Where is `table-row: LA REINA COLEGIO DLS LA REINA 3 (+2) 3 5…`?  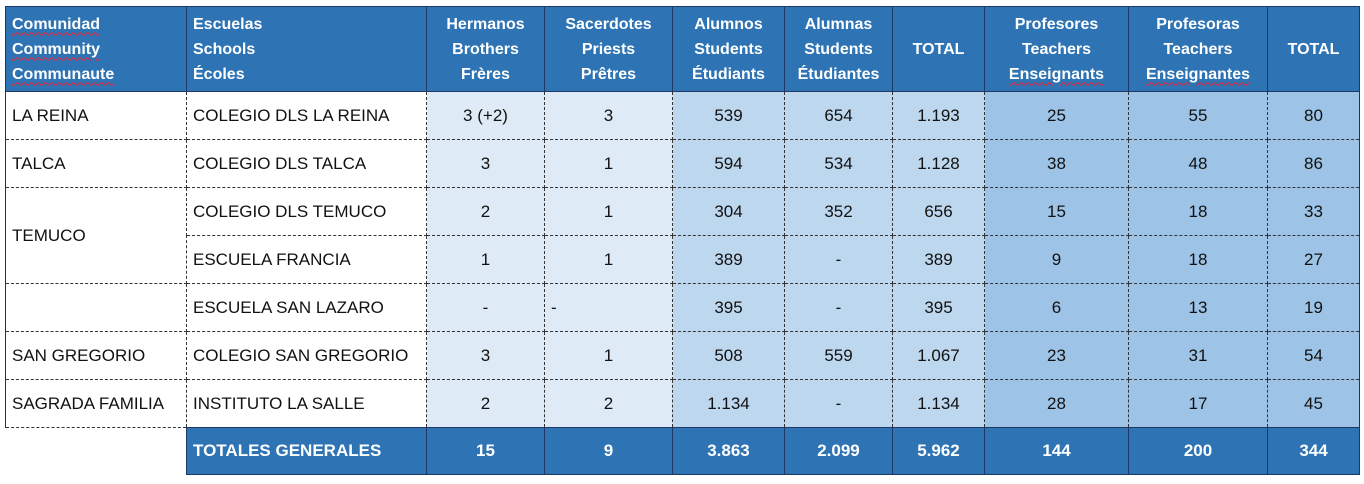
table-row: LA REINA COLEGIO DLS LA REINA 3 (+2) 3 5… is located at coordinates (682, 115).